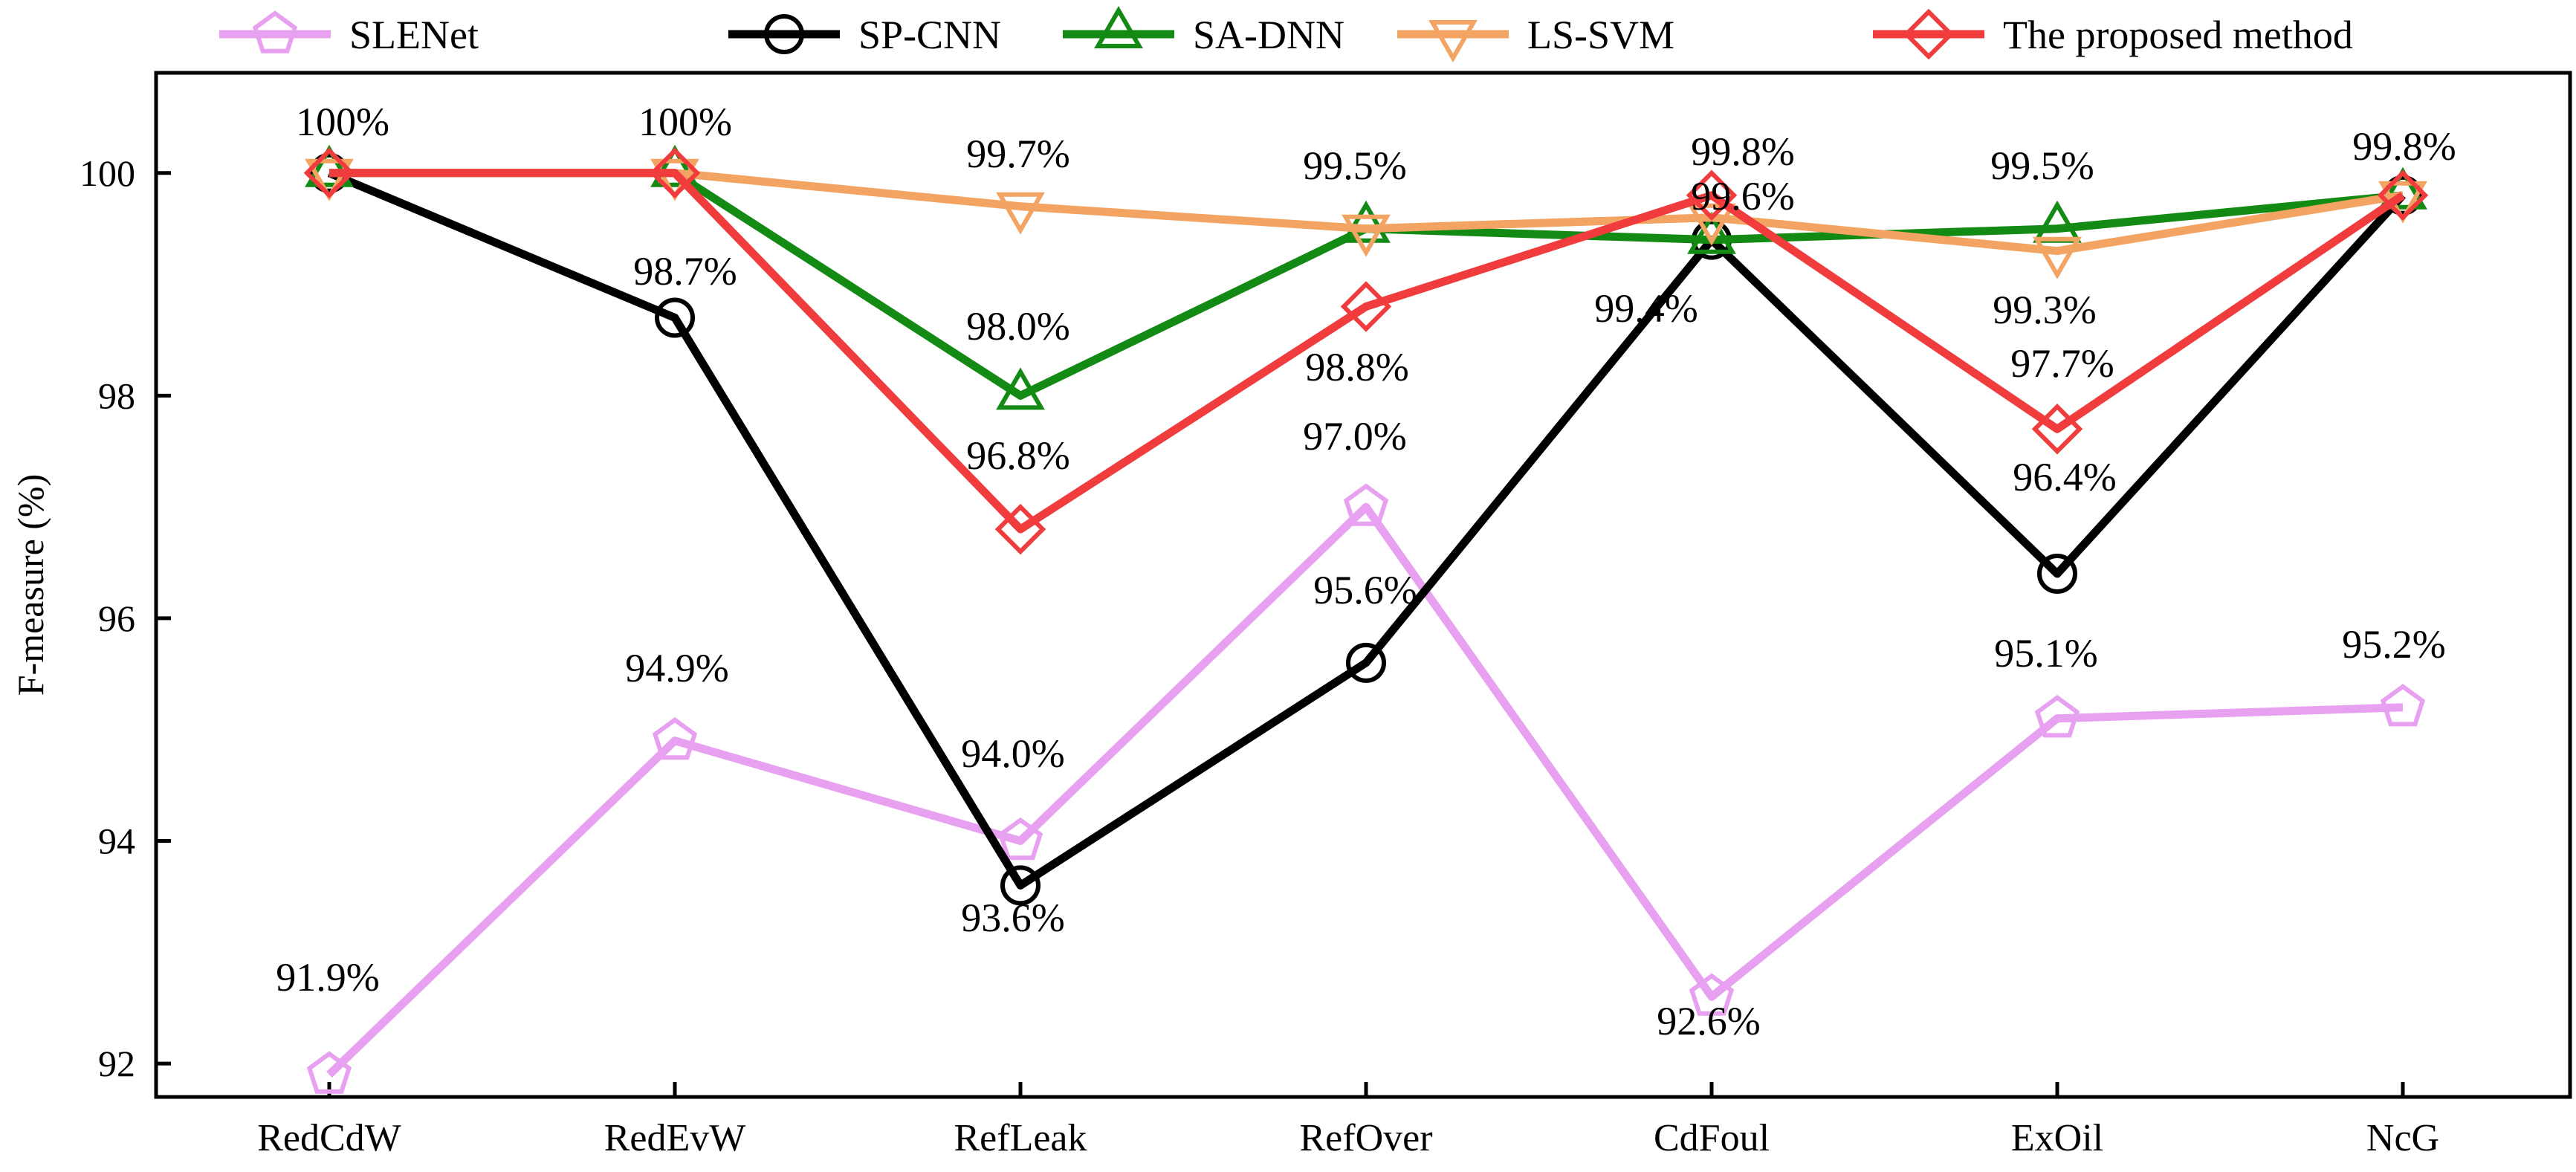 This screenshot has height=1172, width=2576. I want to click on legend-item: SLENet, so click(349, 33).